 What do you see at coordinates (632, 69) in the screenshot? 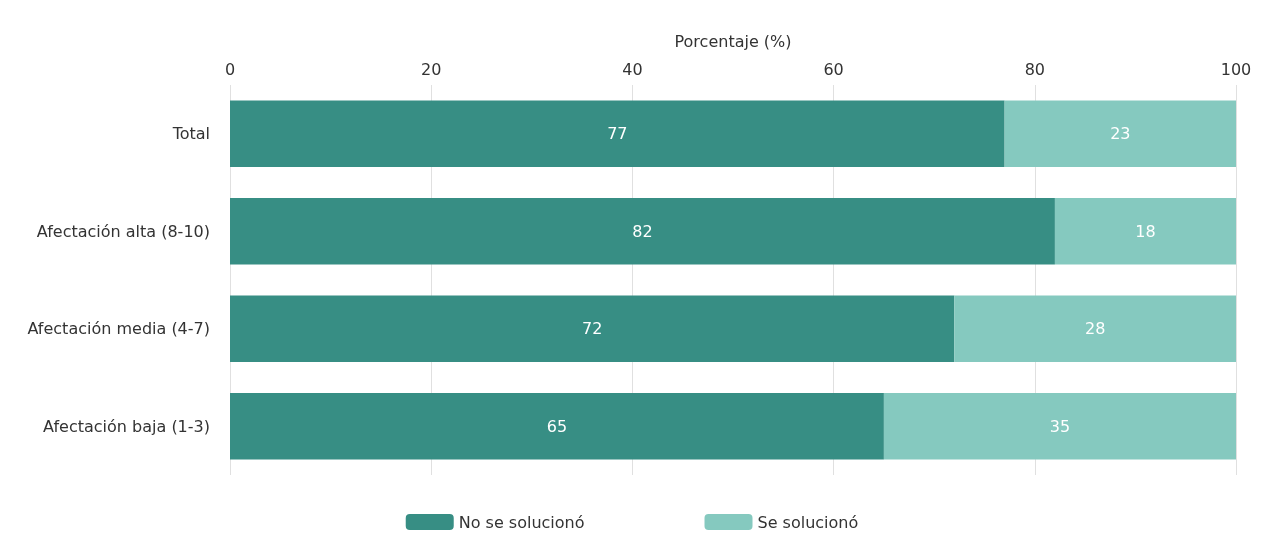
I see `x-tick-label: 40` at bounding box center [632, 69].